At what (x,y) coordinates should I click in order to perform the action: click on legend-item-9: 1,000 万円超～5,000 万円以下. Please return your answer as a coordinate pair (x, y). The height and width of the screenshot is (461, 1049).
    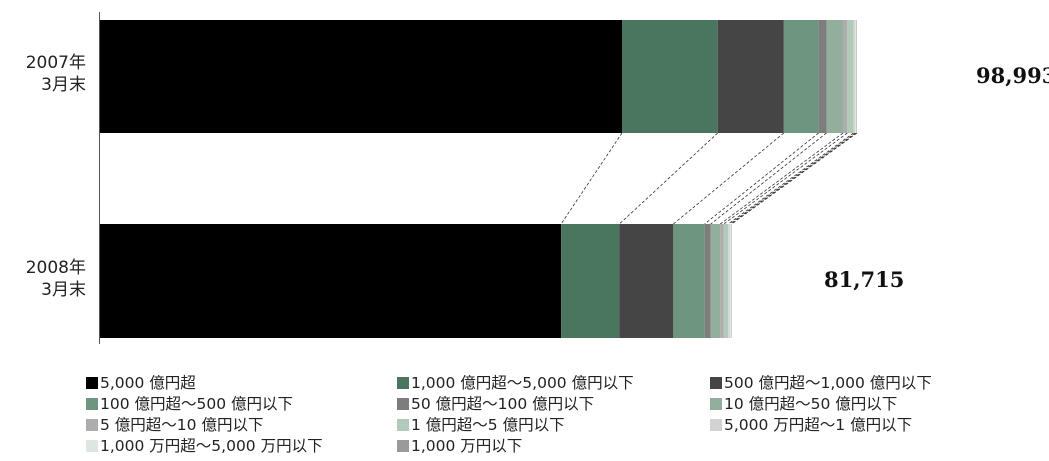
    Looking at the image, I should click on (204, 446).